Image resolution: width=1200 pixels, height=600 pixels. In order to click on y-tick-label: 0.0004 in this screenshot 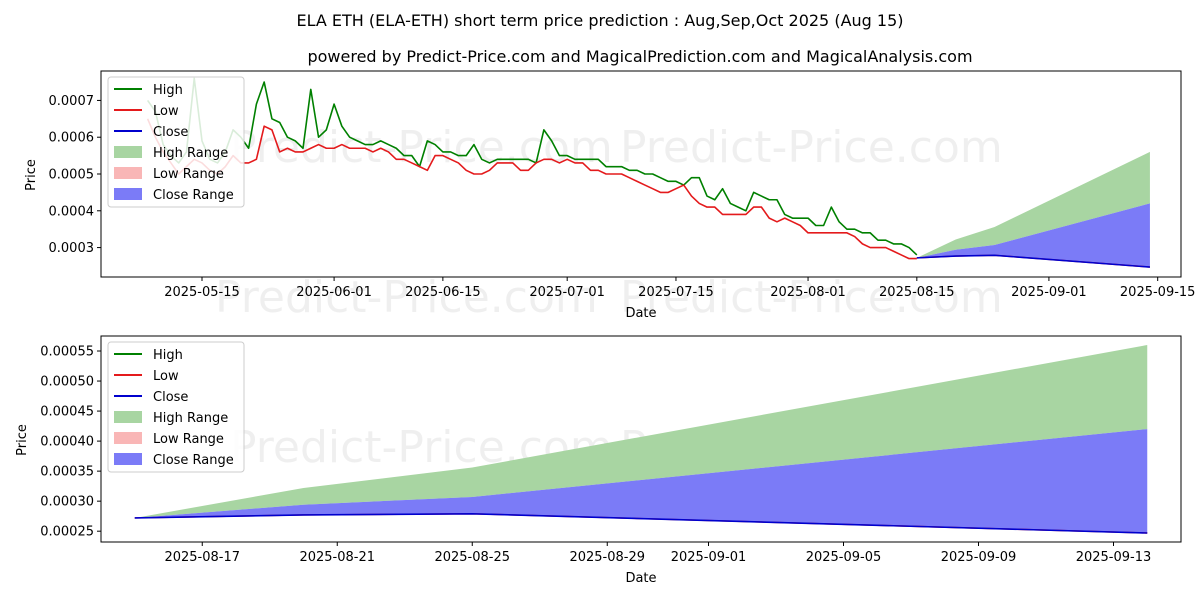, I will do `click(72, 211)`.